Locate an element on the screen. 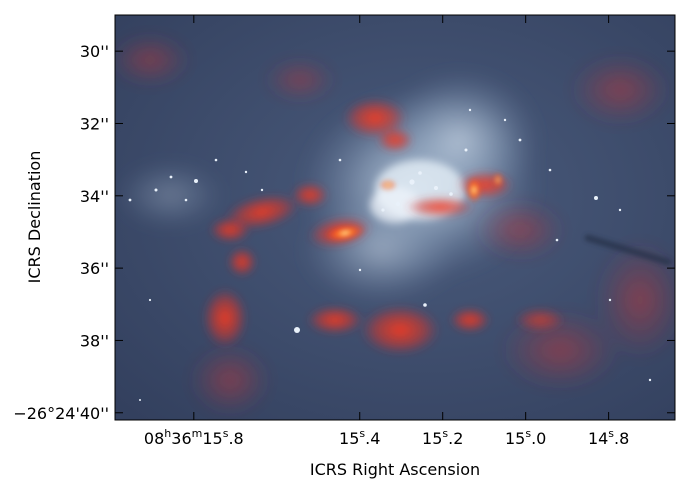 Image resolution: width=692 pixels, height=494 pixels. x-tick-label: 14s.8 is located at coordinates (608, 437).